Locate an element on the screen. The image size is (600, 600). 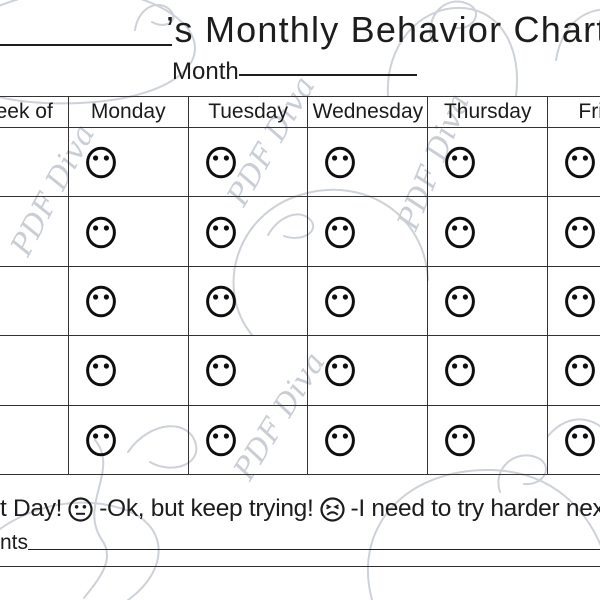
month-row: Month is located at coordinates (294, 72).